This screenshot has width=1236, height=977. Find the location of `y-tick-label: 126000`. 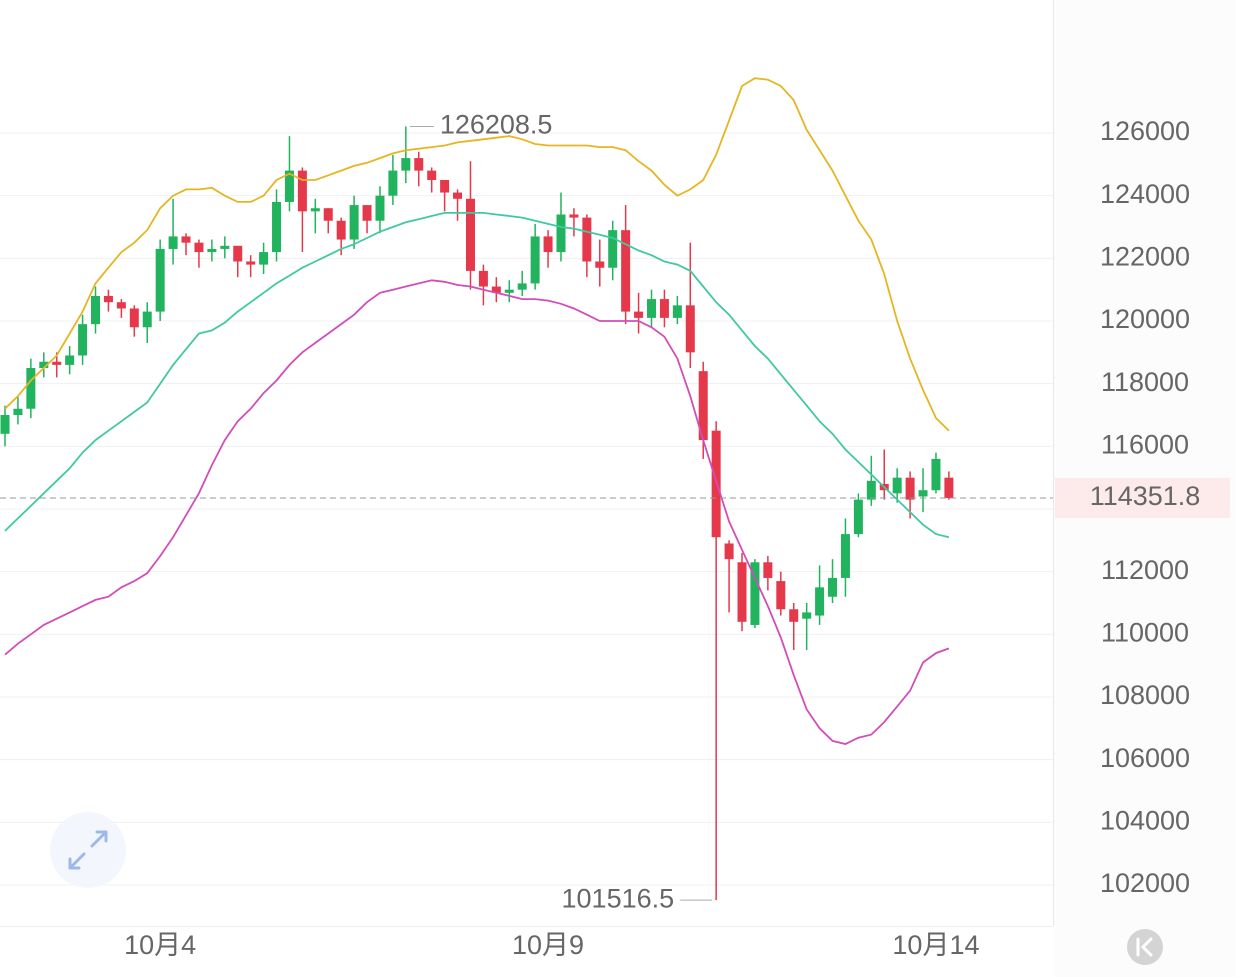

y-tick-label: 126000 is located at coordinates (1145, 131).